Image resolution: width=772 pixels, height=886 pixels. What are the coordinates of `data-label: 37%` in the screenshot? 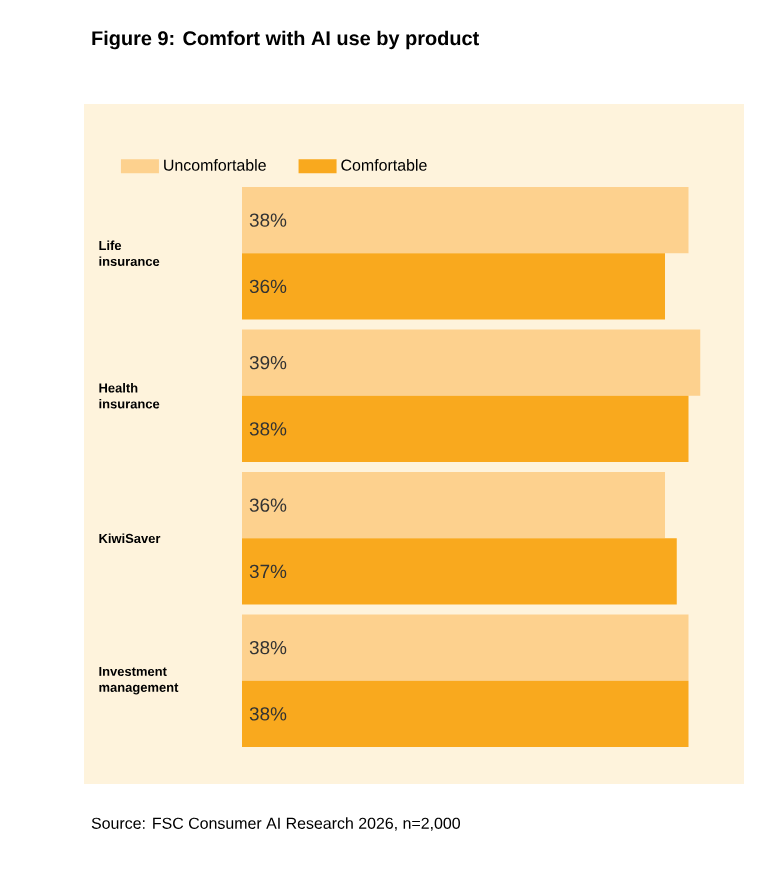 It's located at (268, 571).